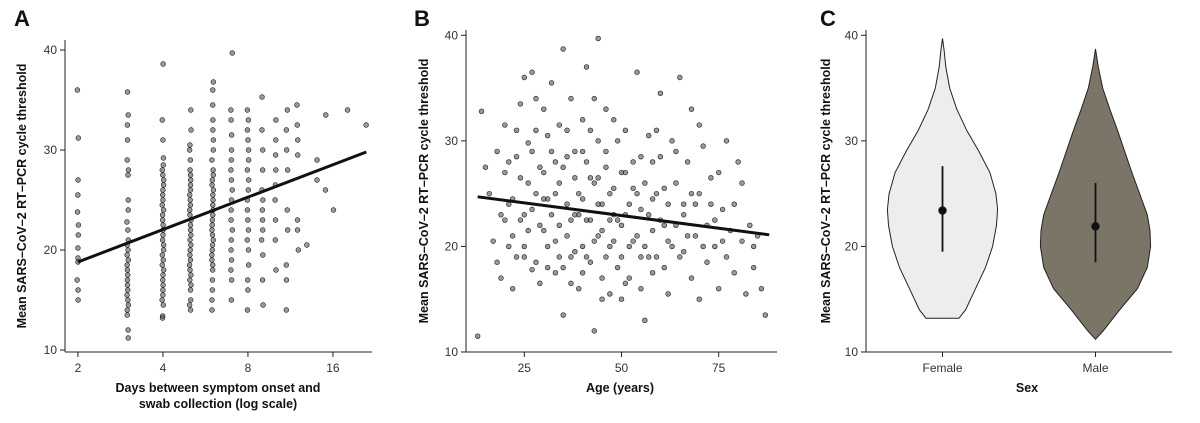  What do you see at coordinates (51, 50) in the screenshot?
I see `panel-a-y-tick-label: 40` at bounding box center [51, 50].